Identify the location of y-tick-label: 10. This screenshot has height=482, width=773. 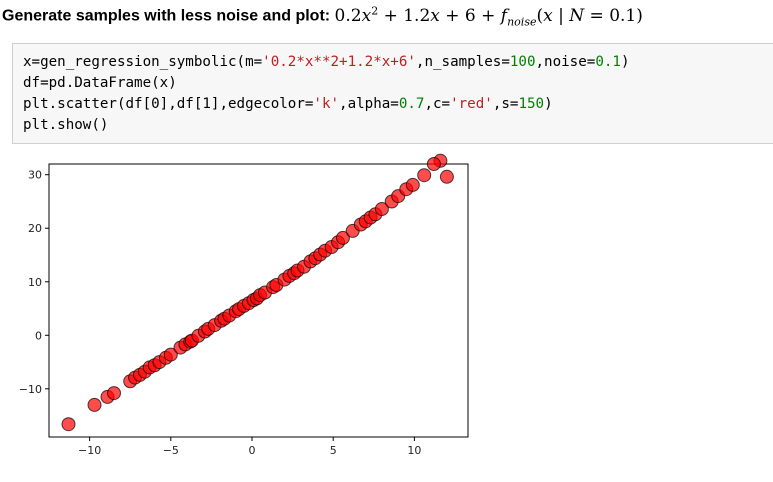
(35, 282).